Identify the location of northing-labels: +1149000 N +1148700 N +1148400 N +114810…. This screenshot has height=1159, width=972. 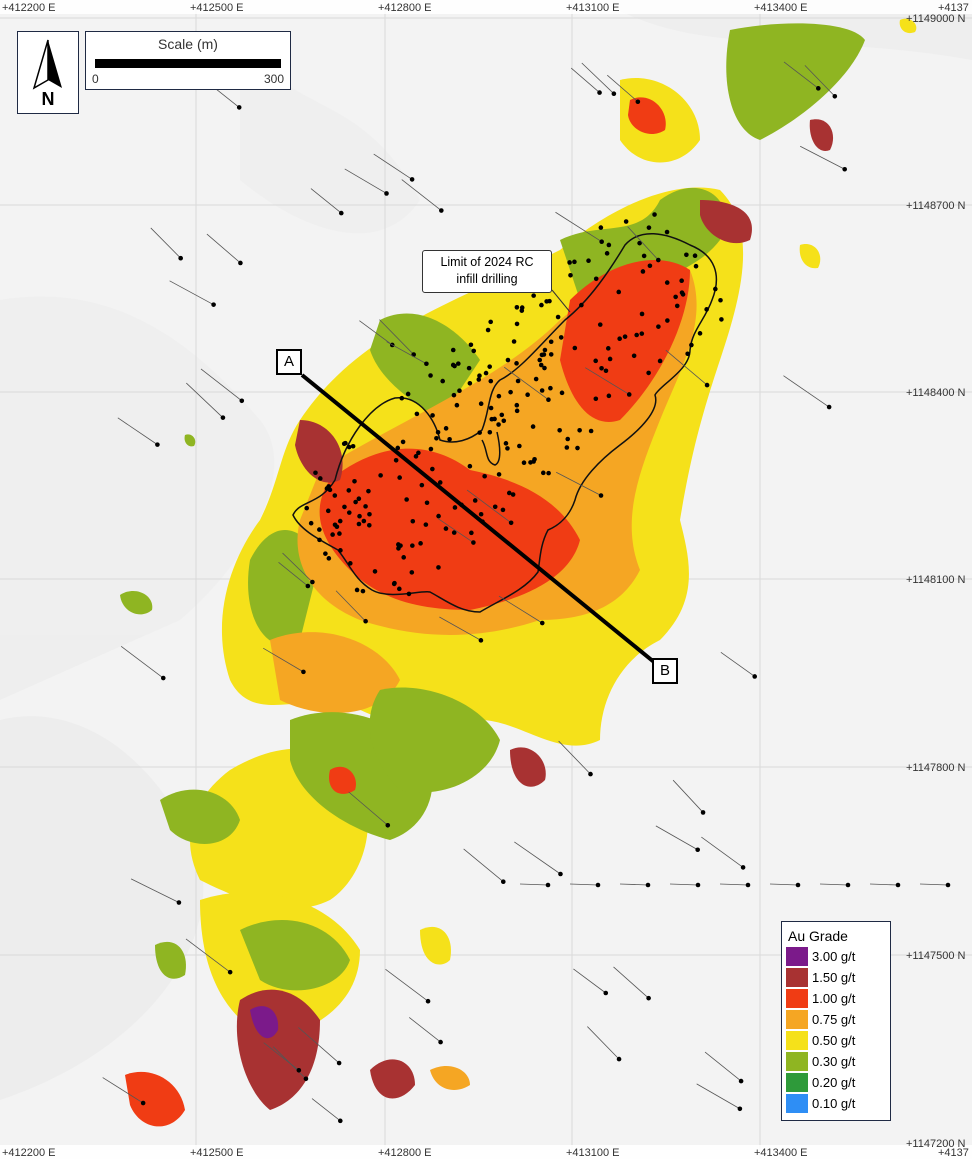
(935, 581).